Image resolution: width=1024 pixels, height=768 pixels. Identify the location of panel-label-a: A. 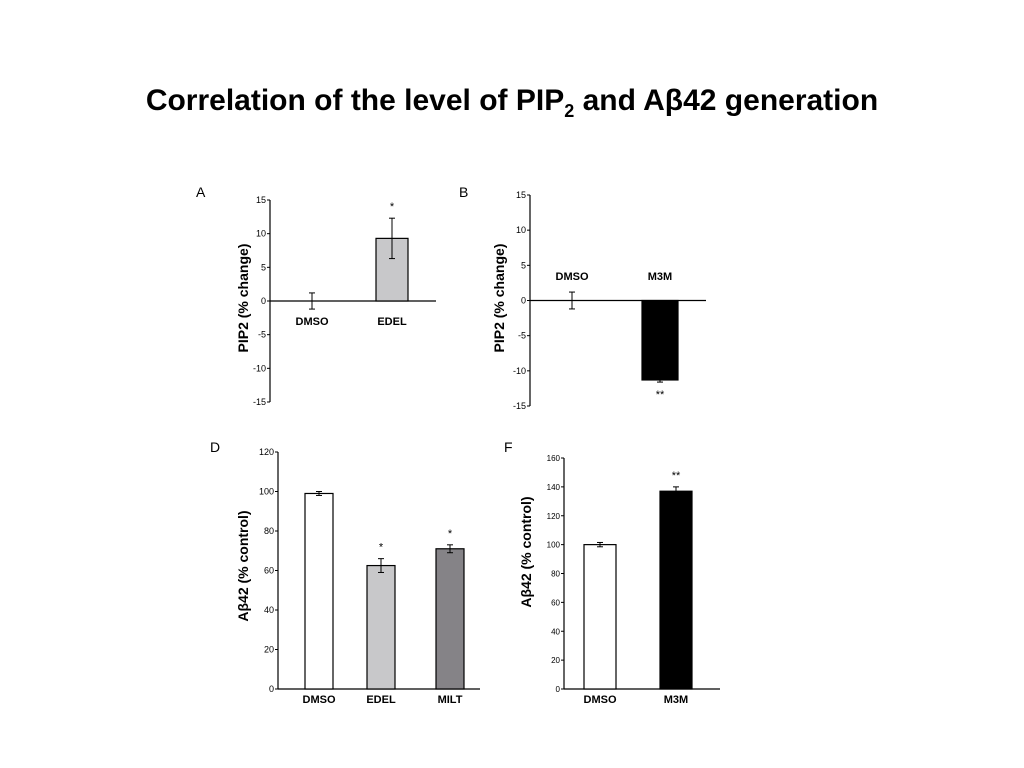
(201, 192).